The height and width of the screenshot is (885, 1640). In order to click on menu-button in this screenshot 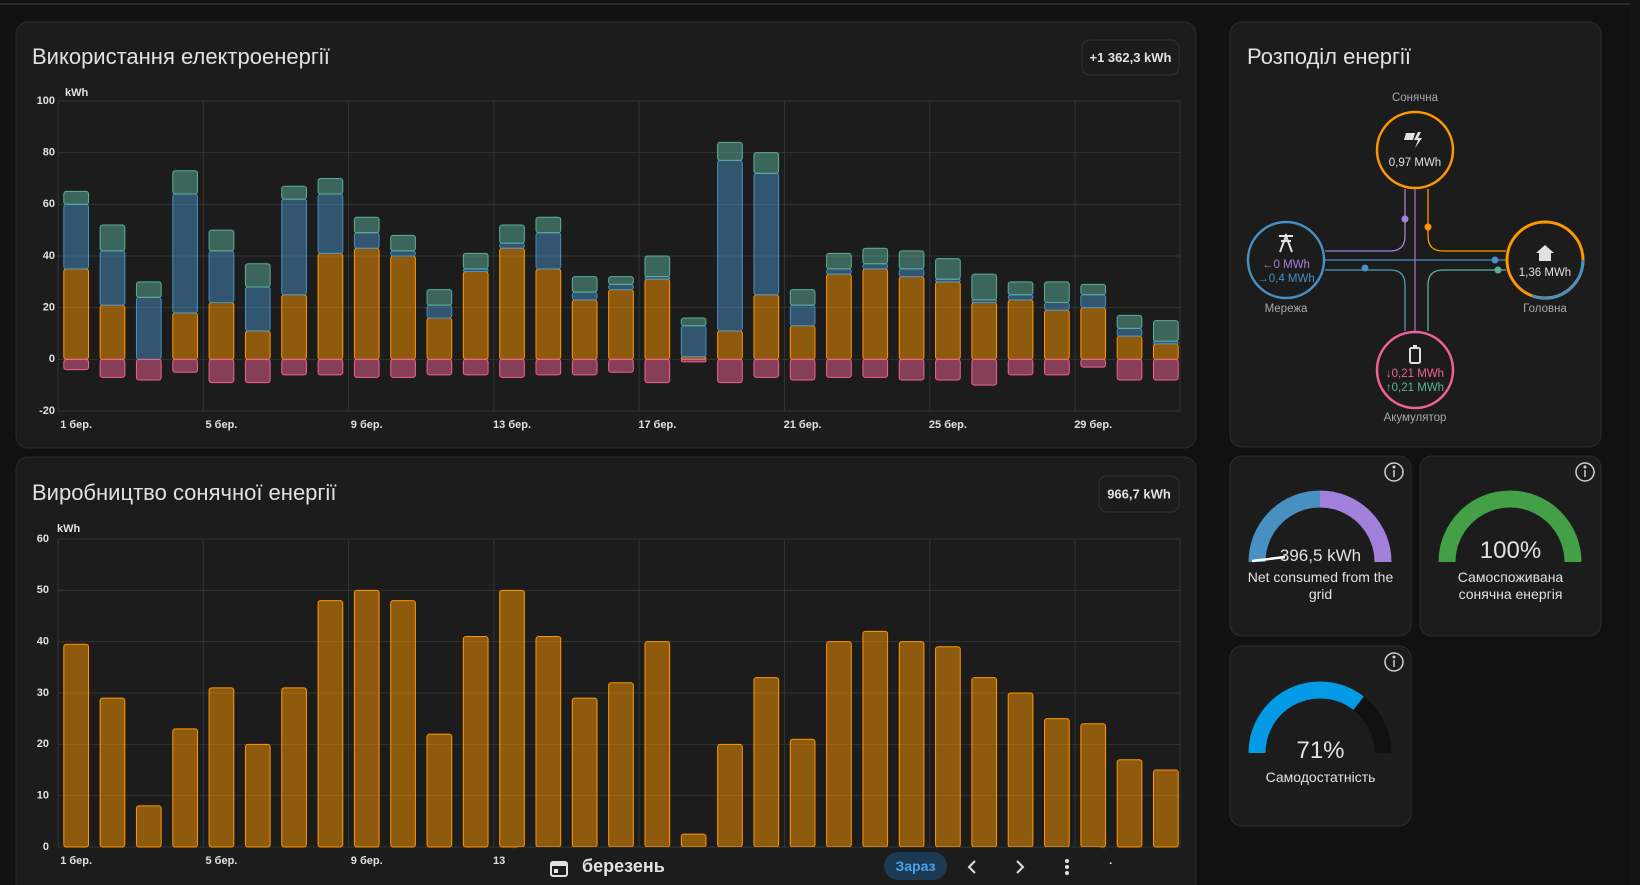, I will do `click(1067, 867)`.